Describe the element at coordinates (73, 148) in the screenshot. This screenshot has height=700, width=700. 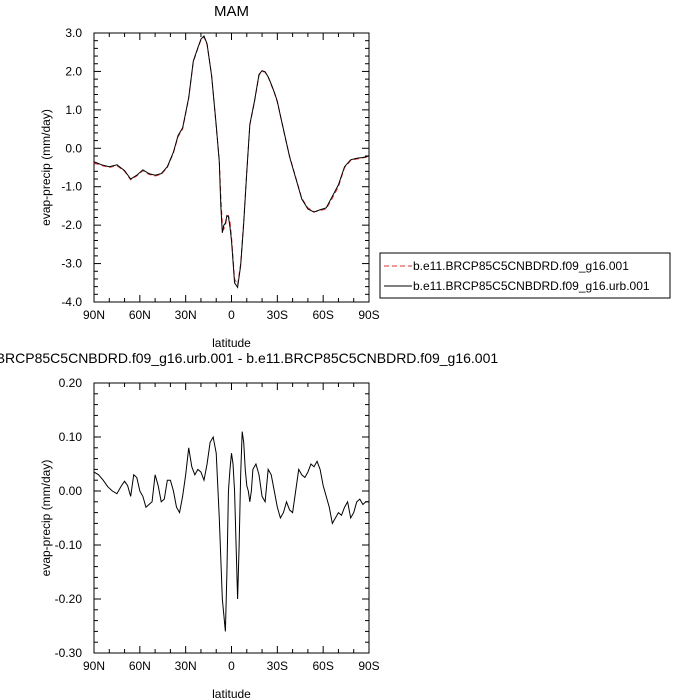
I see `y-tick-label: 0.0` at that location.